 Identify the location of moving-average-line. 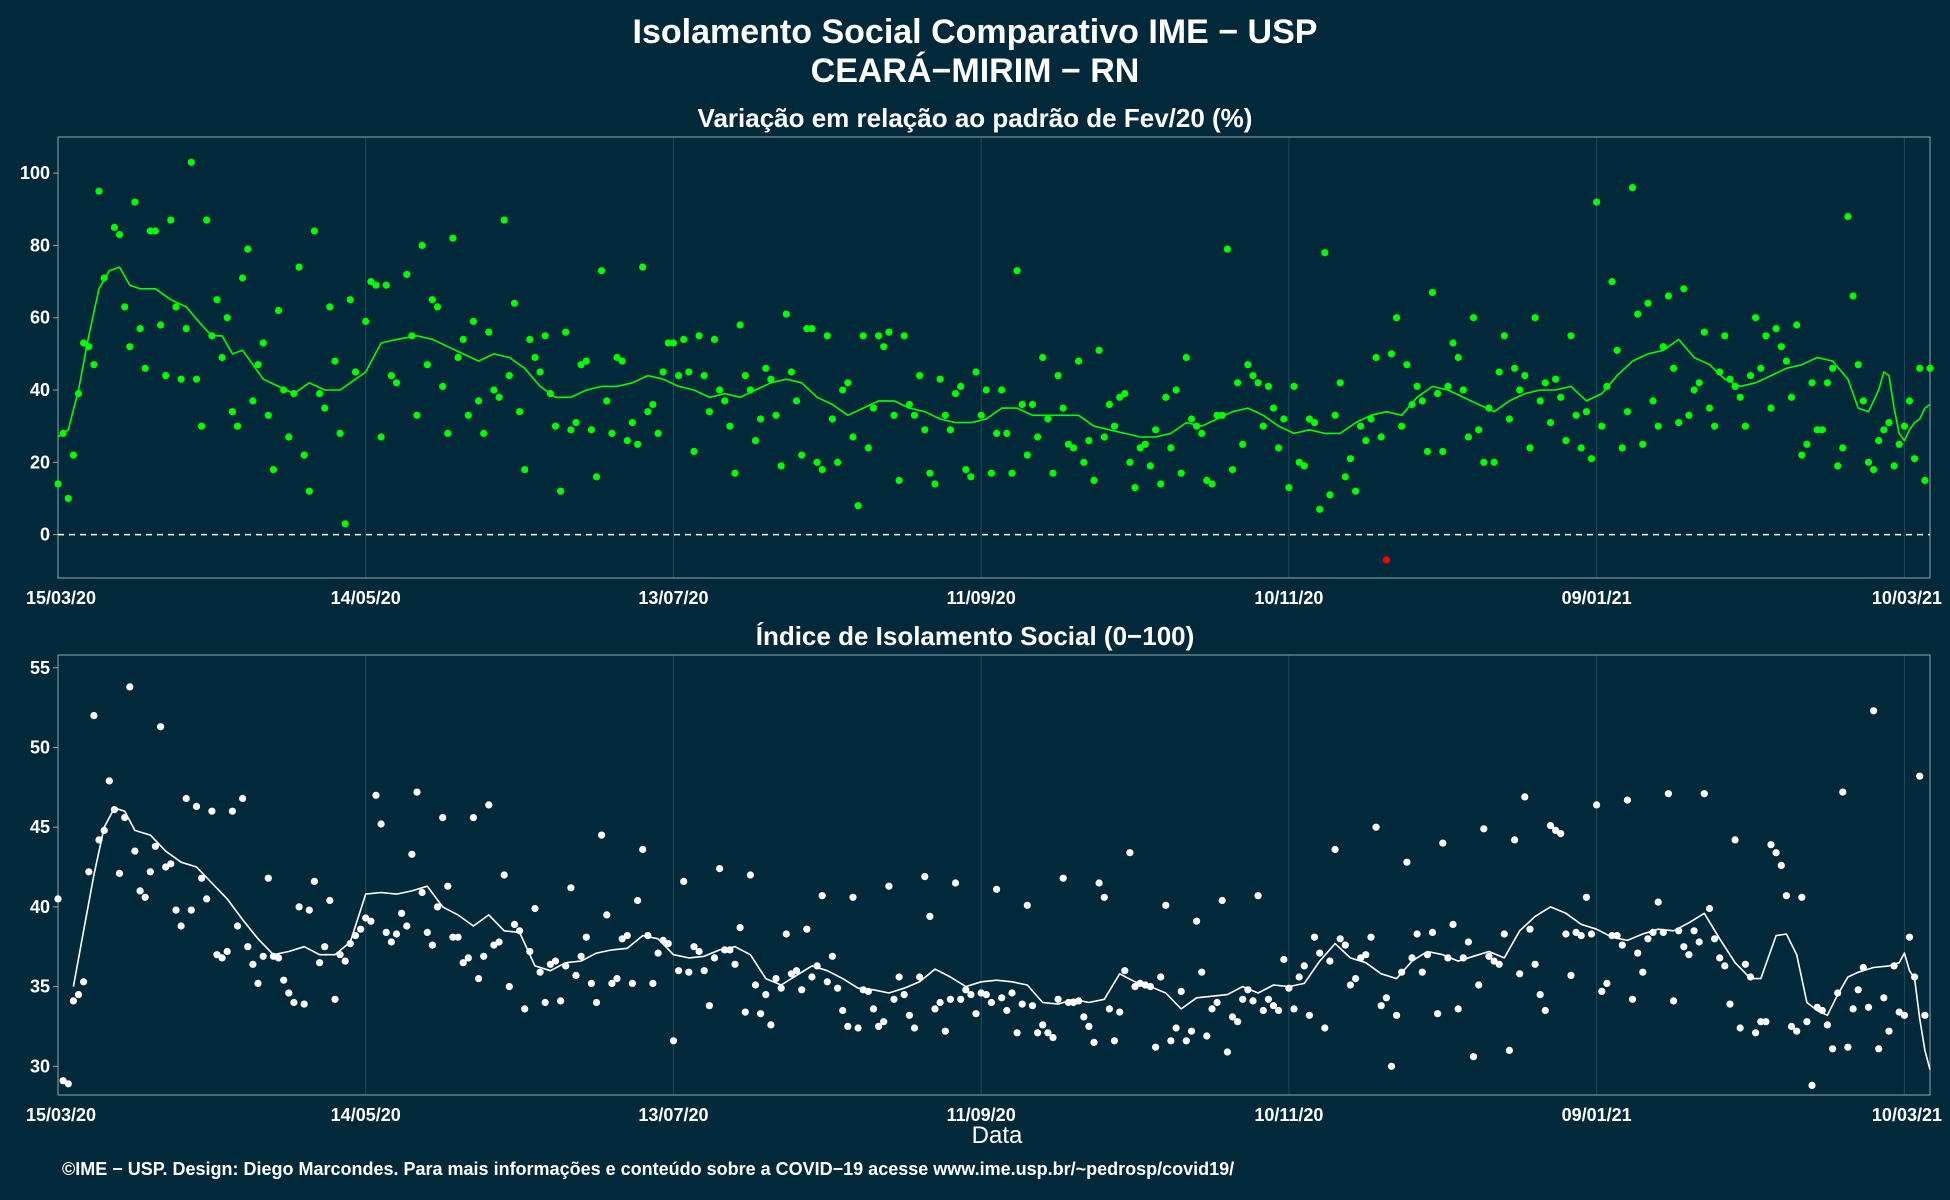
(994, 354).